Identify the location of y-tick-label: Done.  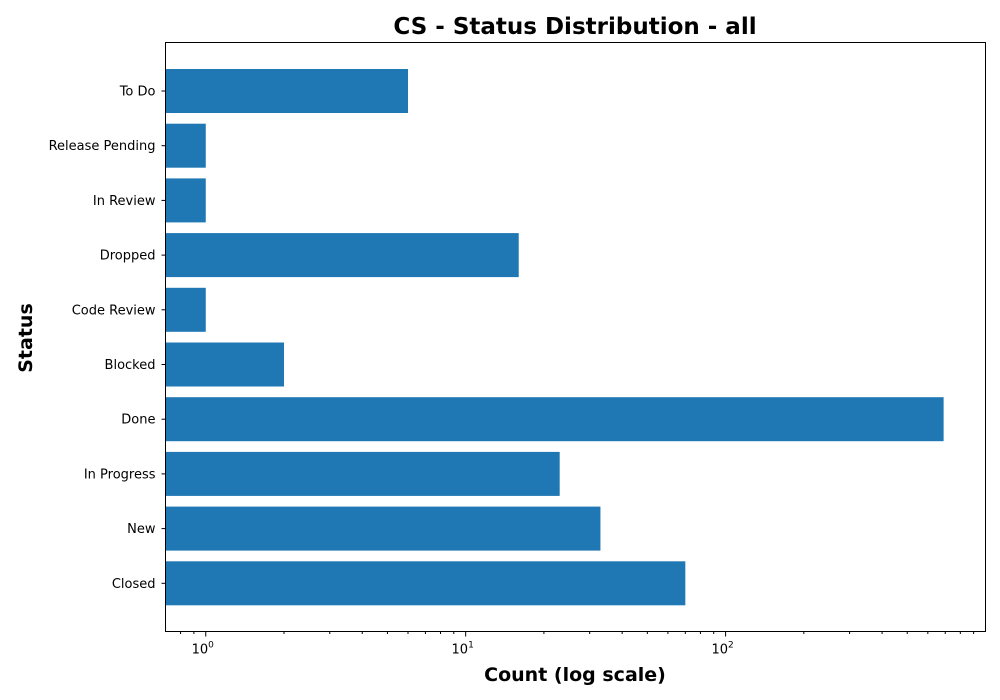
(138, 420).